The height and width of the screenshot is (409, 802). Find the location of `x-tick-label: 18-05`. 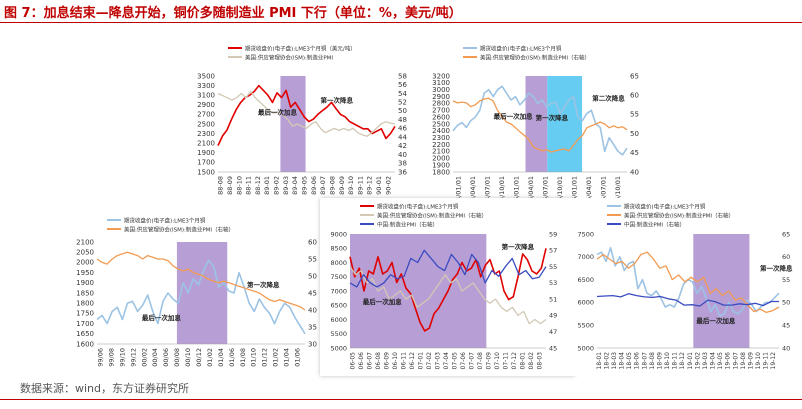

x-tick-label: 18-05 is located at coordinates (629, 361).